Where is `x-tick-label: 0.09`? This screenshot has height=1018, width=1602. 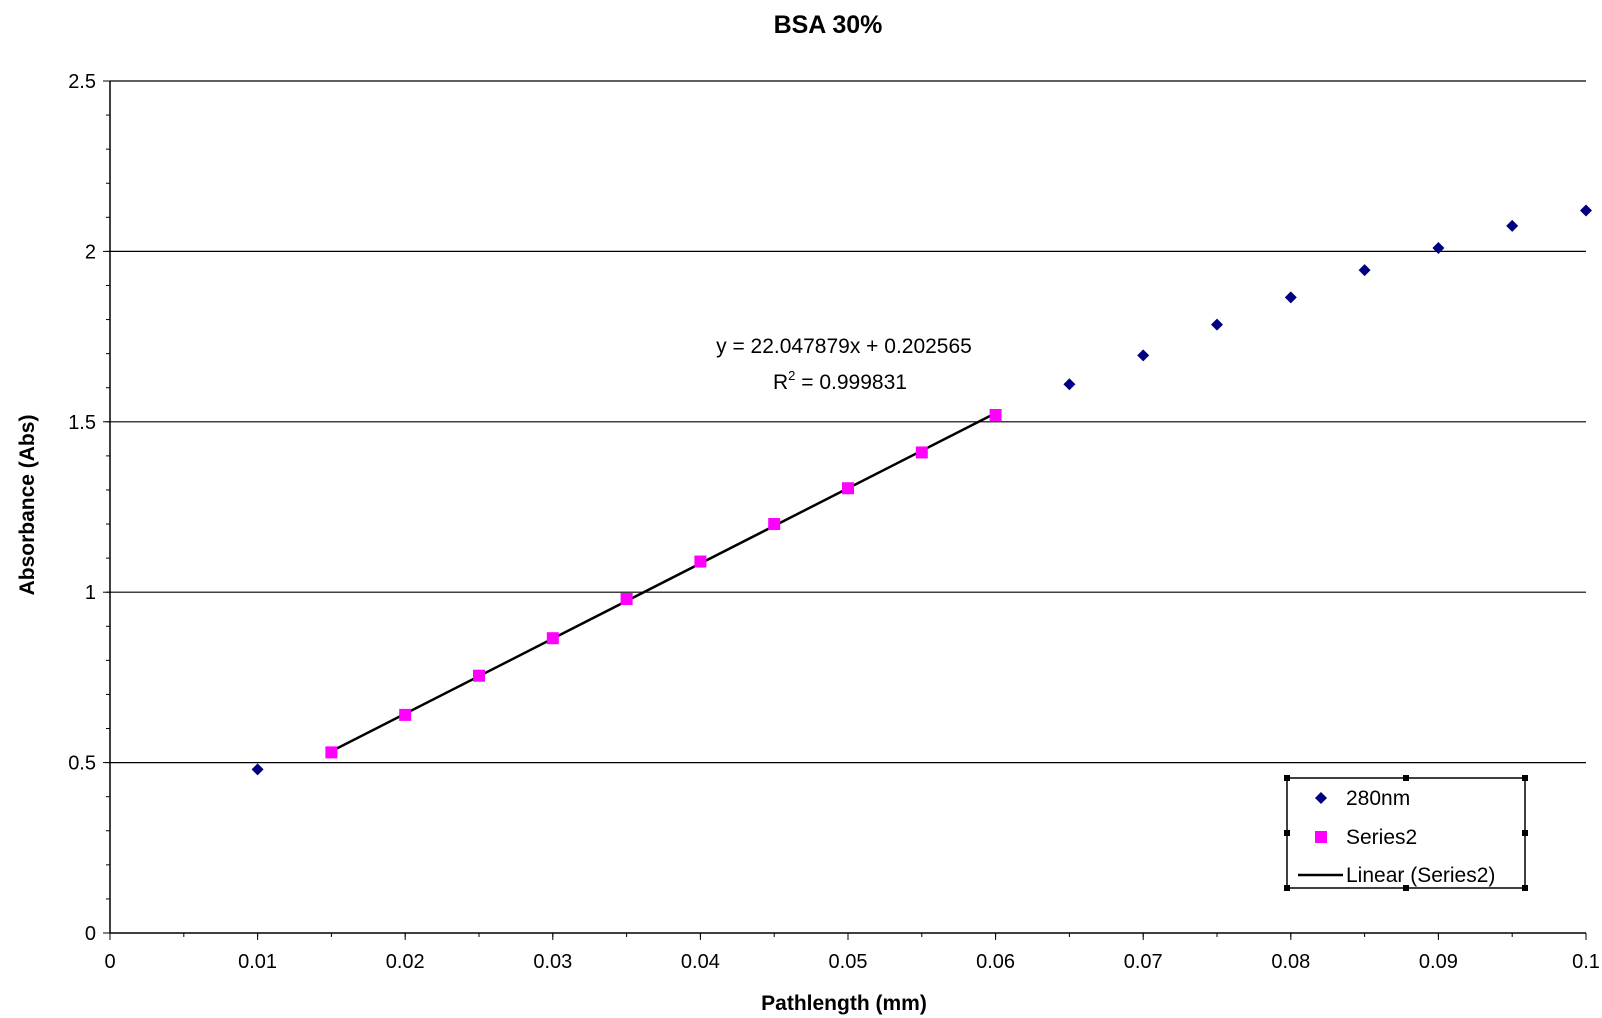
x-tick-label: 0.09 is located at coordinates (1438, 962).